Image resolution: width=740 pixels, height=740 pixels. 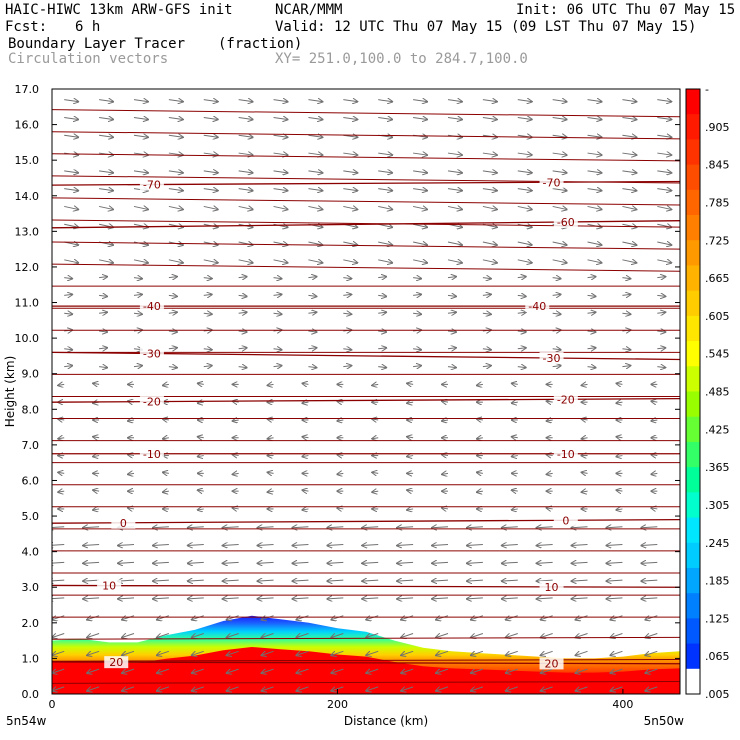 I want to click on colorbar-label: .365, so click(x=717, y=467).